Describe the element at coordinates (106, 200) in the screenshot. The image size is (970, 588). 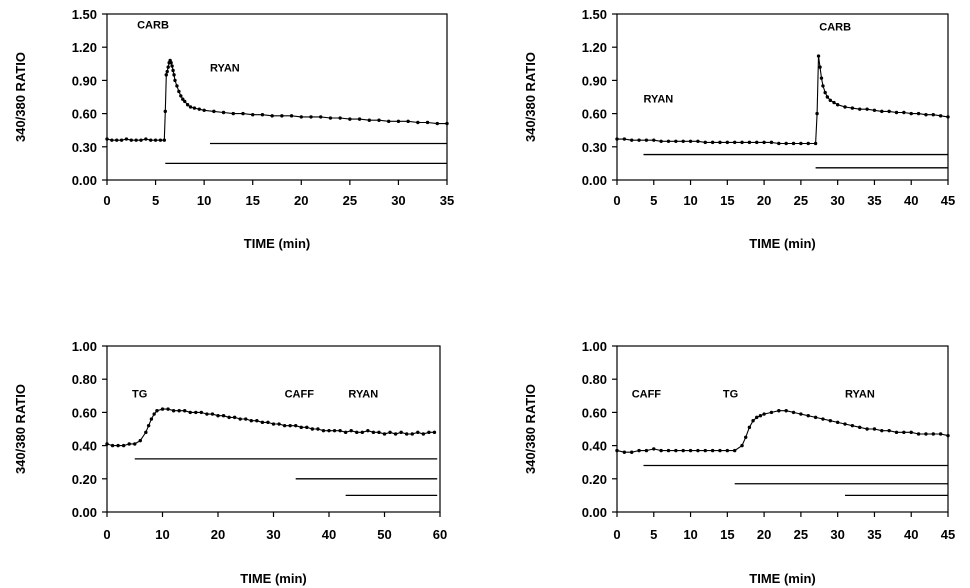
I see `x-tick-label: 0` at that location.